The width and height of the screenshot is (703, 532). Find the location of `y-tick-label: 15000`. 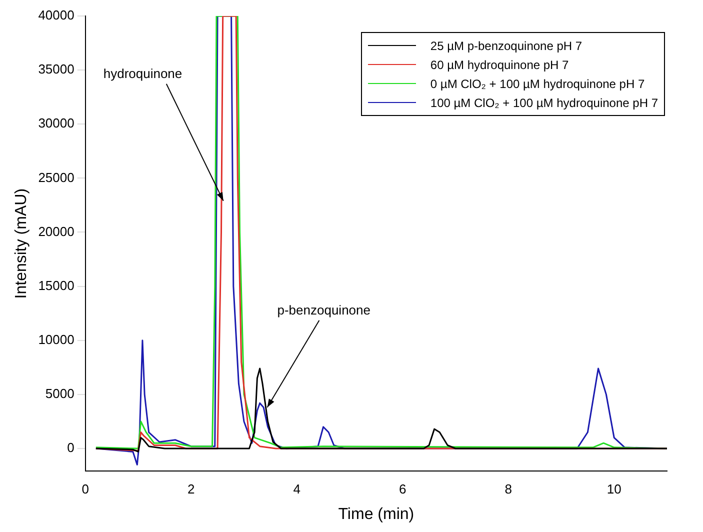

y-tick-label: 15000 is located at coordinates (56, 285).